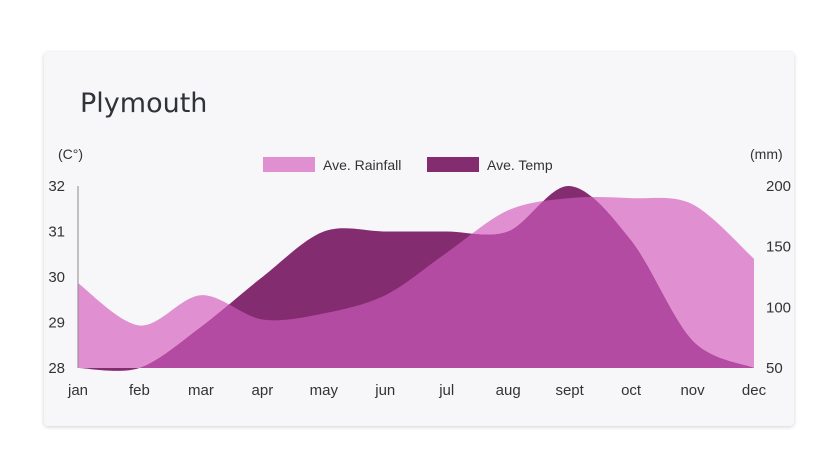  I want to click on left-axis-label: (C°), so click(70, 154).